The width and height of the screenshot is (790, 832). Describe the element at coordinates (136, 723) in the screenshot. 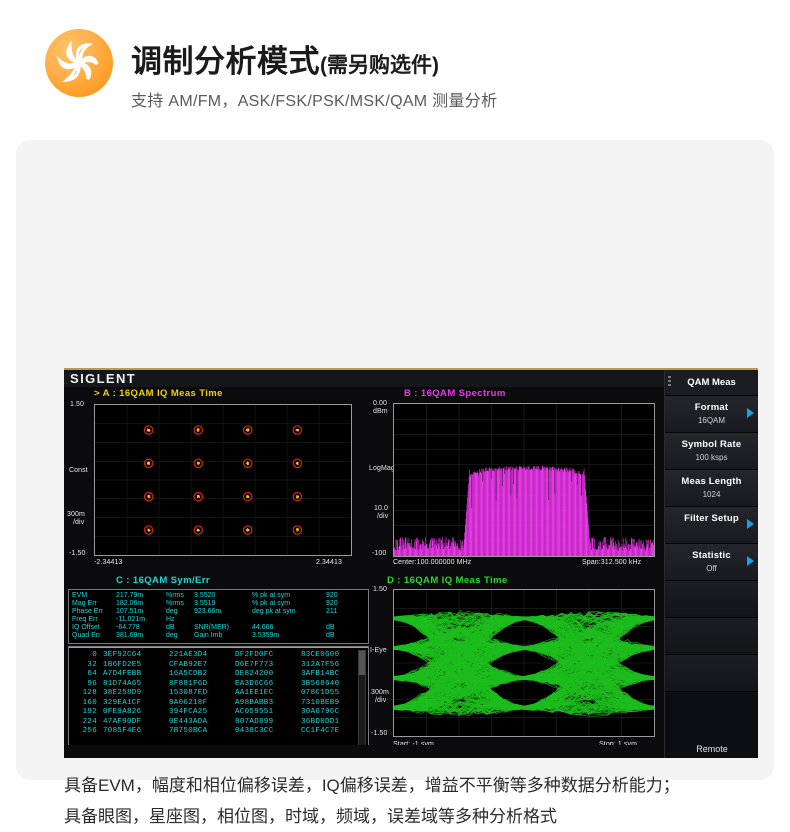

I see `hex-value: 47AF90DF` at that location.